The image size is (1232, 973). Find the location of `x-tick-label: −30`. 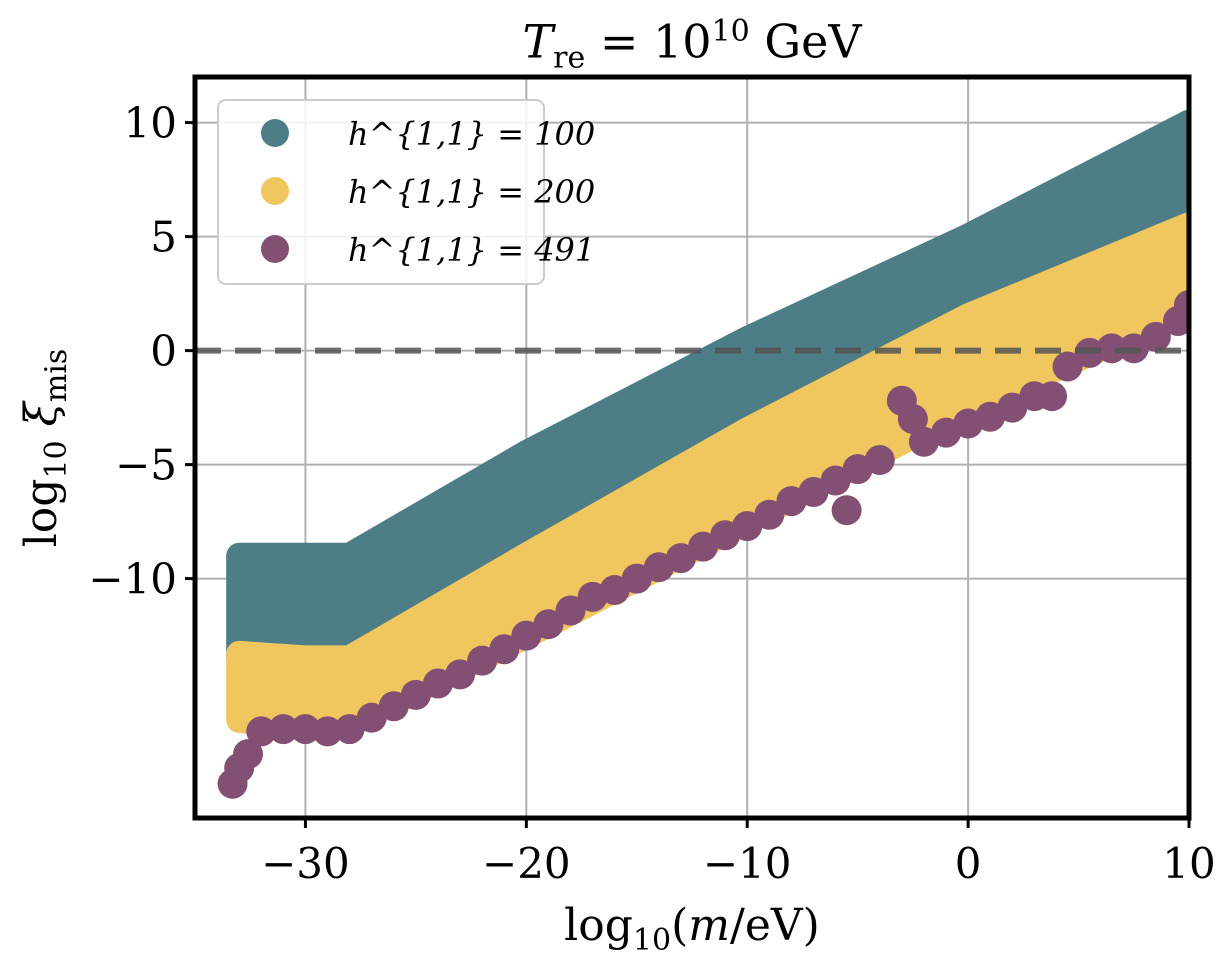

x-tick-label: −30 is located at coordinates (305, 863).